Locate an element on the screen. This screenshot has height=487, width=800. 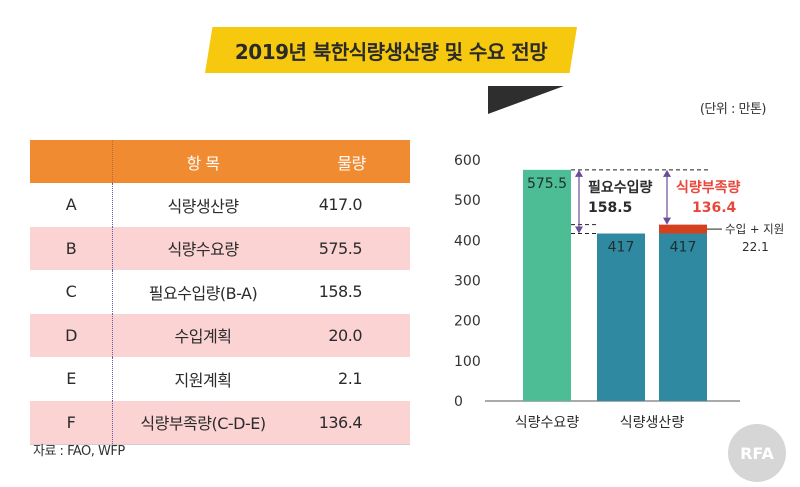
page-title: 2019년 북한식량생산량 및 수요 전망 is located at coordinates (391, 50).